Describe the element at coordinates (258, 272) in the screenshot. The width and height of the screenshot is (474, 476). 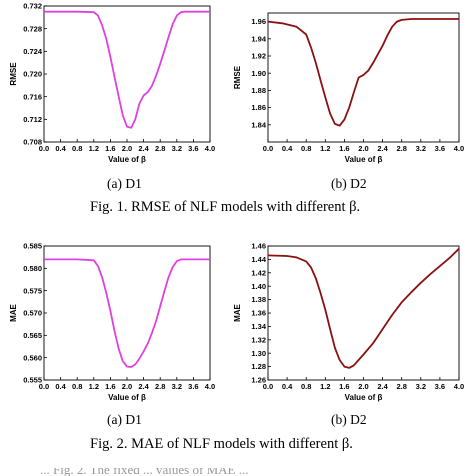
I see `y-tick-label: 1.42` at that location.